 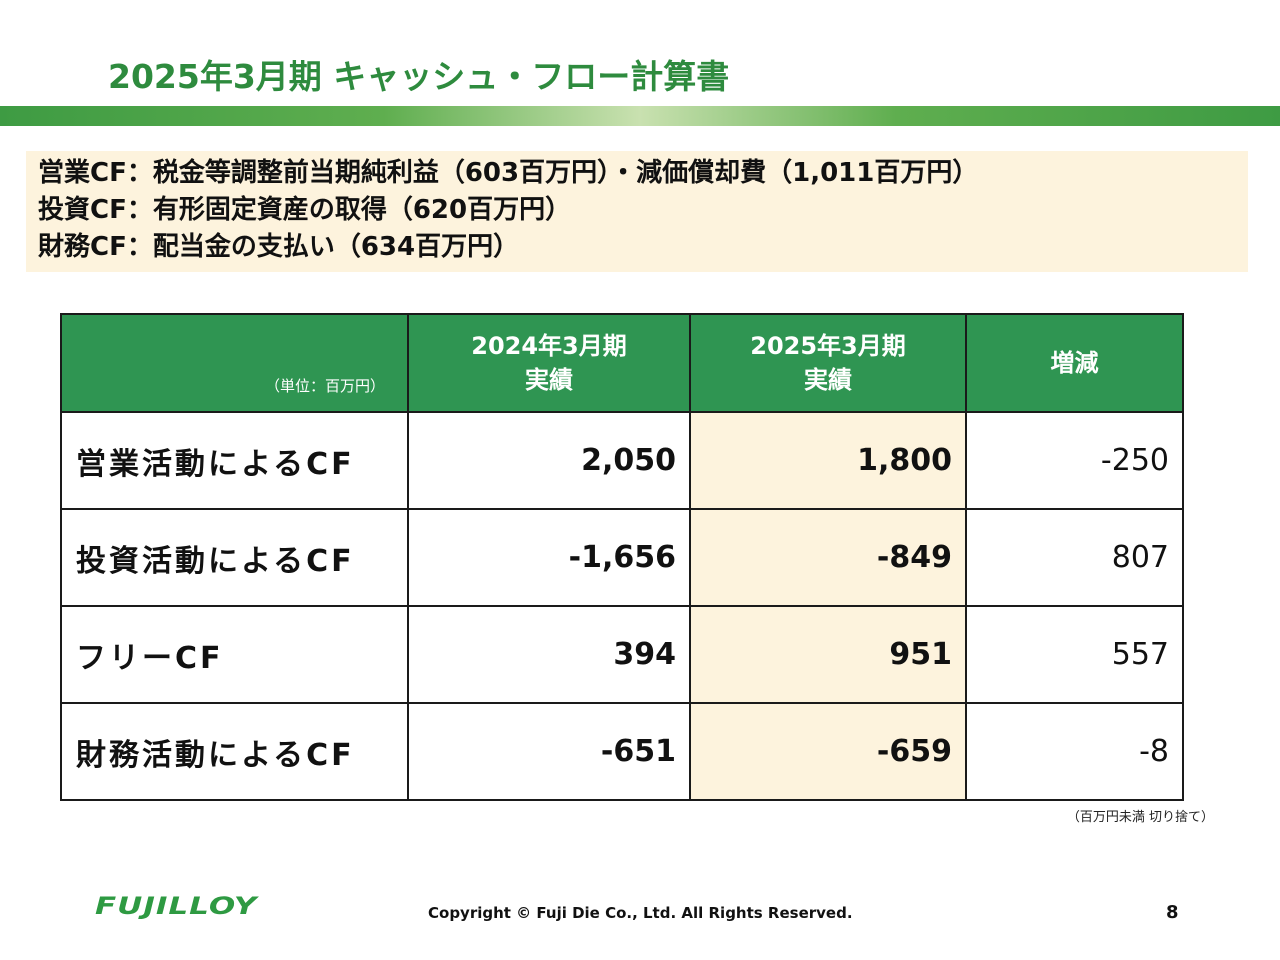 What do you see at coordinates (549, 557) in the screenshot?
I see `value-fy2024: -1,656` at bounding box center [549, 557].